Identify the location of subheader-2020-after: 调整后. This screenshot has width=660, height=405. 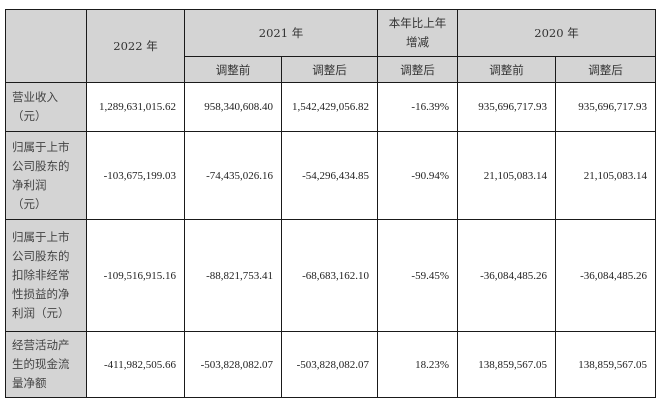
(605, 69).